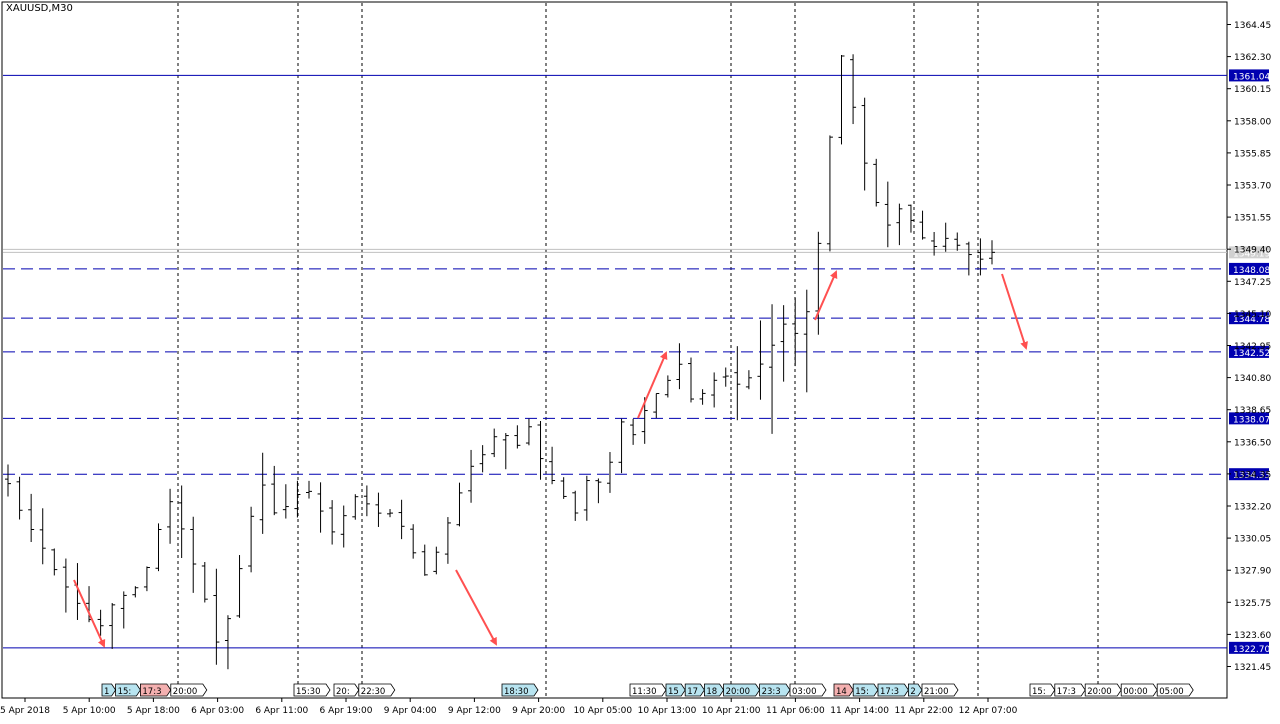 This screenshot has width=1280, height=724. I want to click on event-badge-label: 2, so click(912, 692).